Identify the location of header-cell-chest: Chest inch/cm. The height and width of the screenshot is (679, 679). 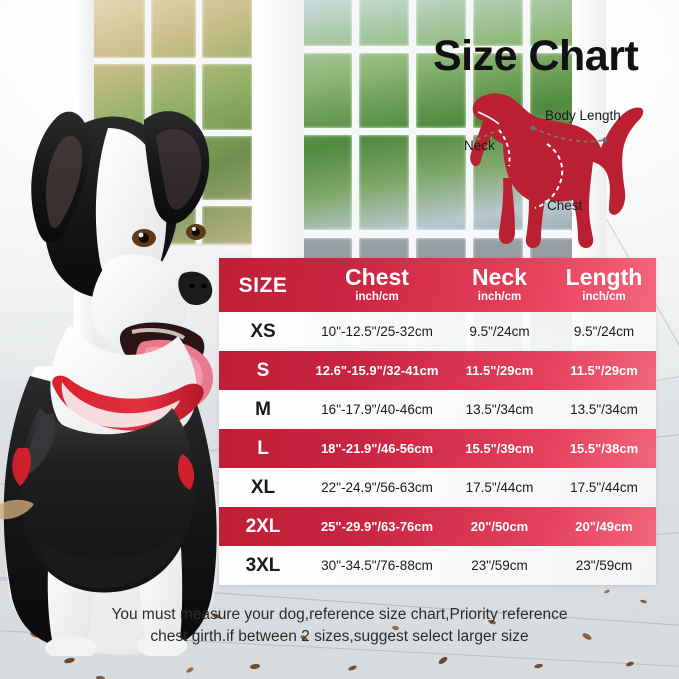
(377, 284).